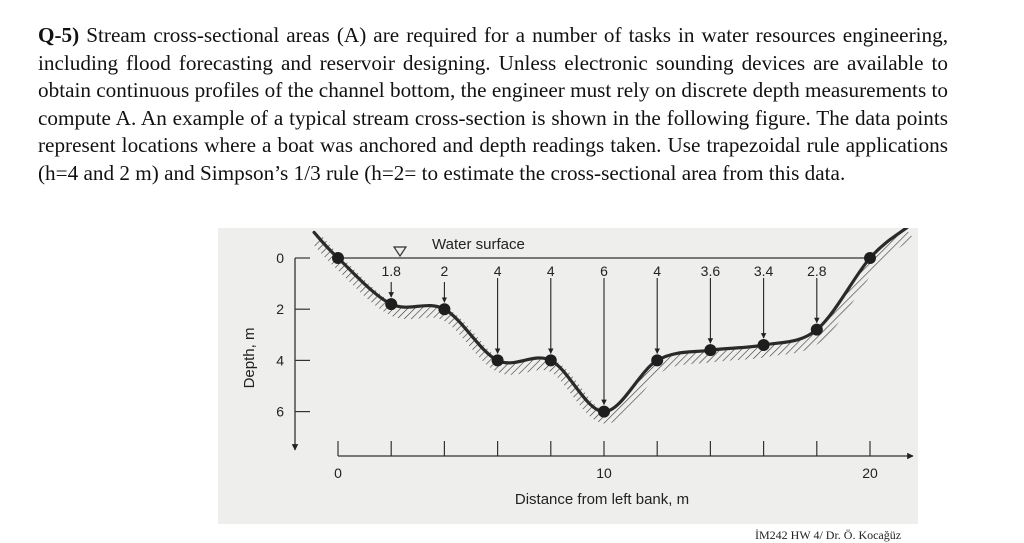  What do you see at coordinates (338, 473) in the screenshot?
I see `x-tick-label: 0` at bounding box center [338, 473].